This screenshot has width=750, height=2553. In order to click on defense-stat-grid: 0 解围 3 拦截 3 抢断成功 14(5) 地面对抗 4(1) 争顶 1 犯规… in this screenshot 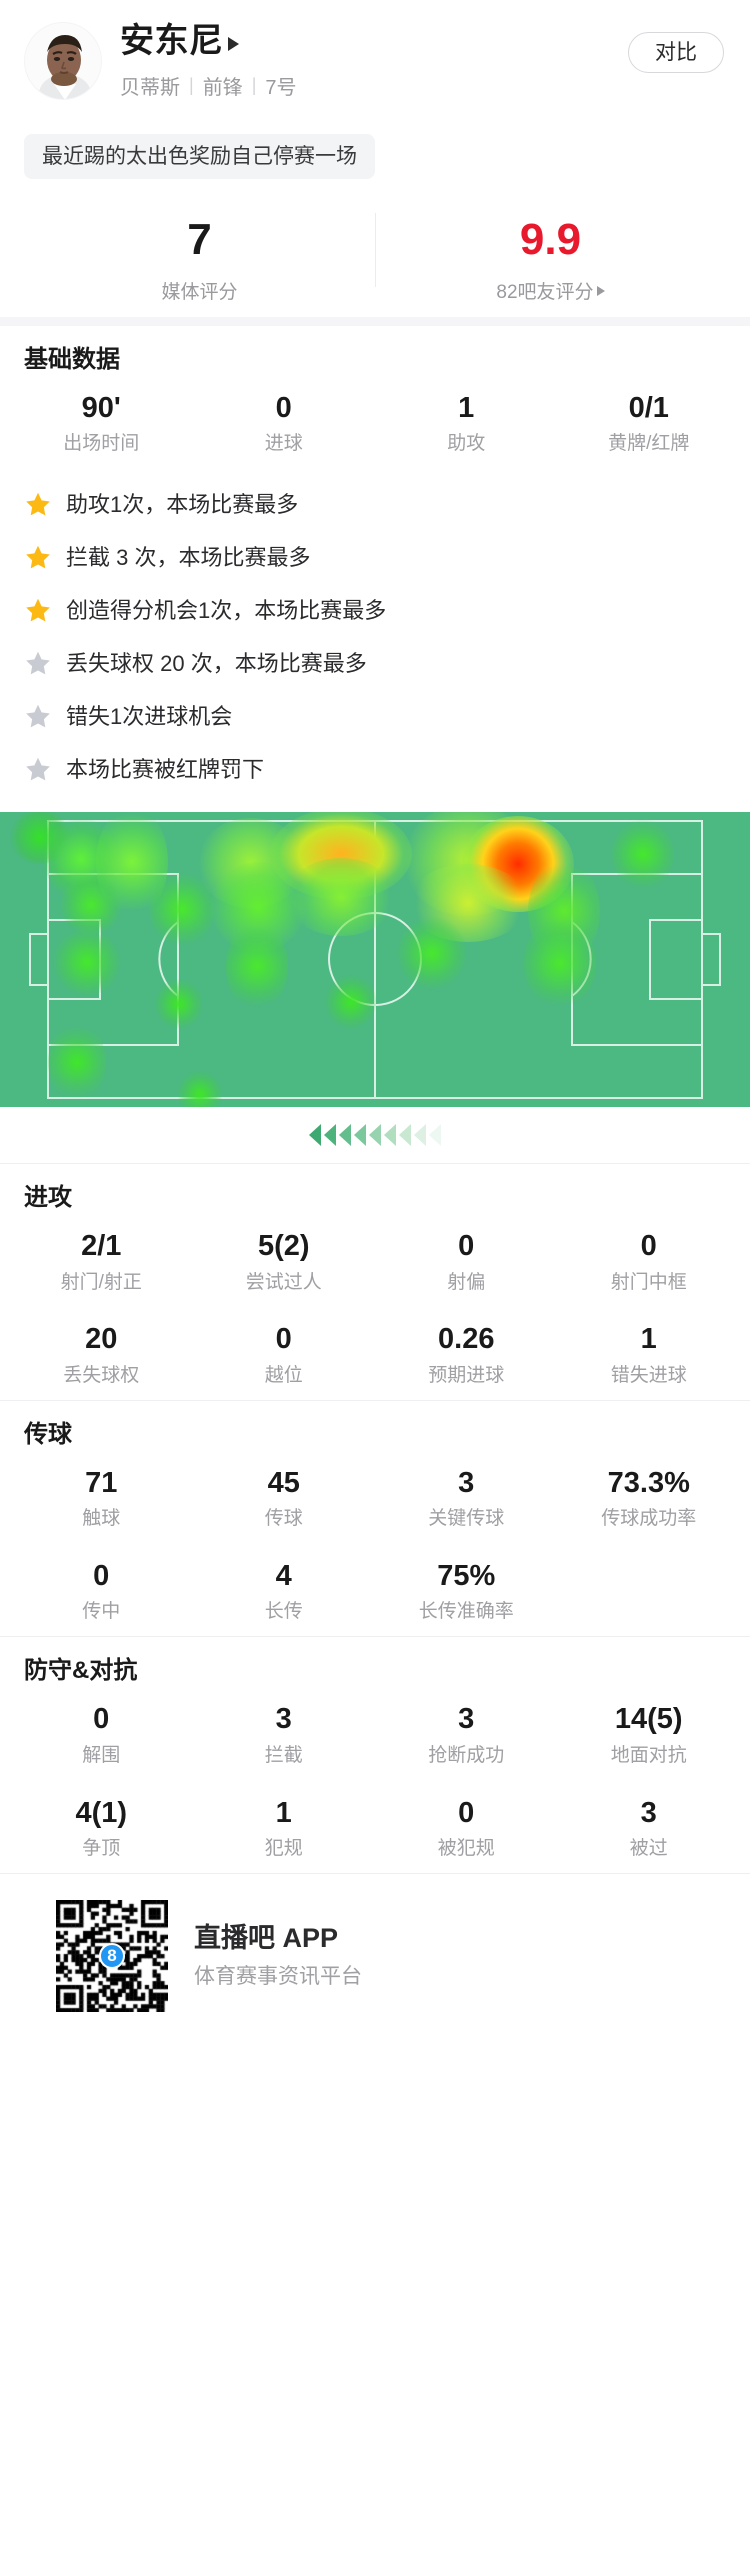, I will do `click(375, 1779)`.